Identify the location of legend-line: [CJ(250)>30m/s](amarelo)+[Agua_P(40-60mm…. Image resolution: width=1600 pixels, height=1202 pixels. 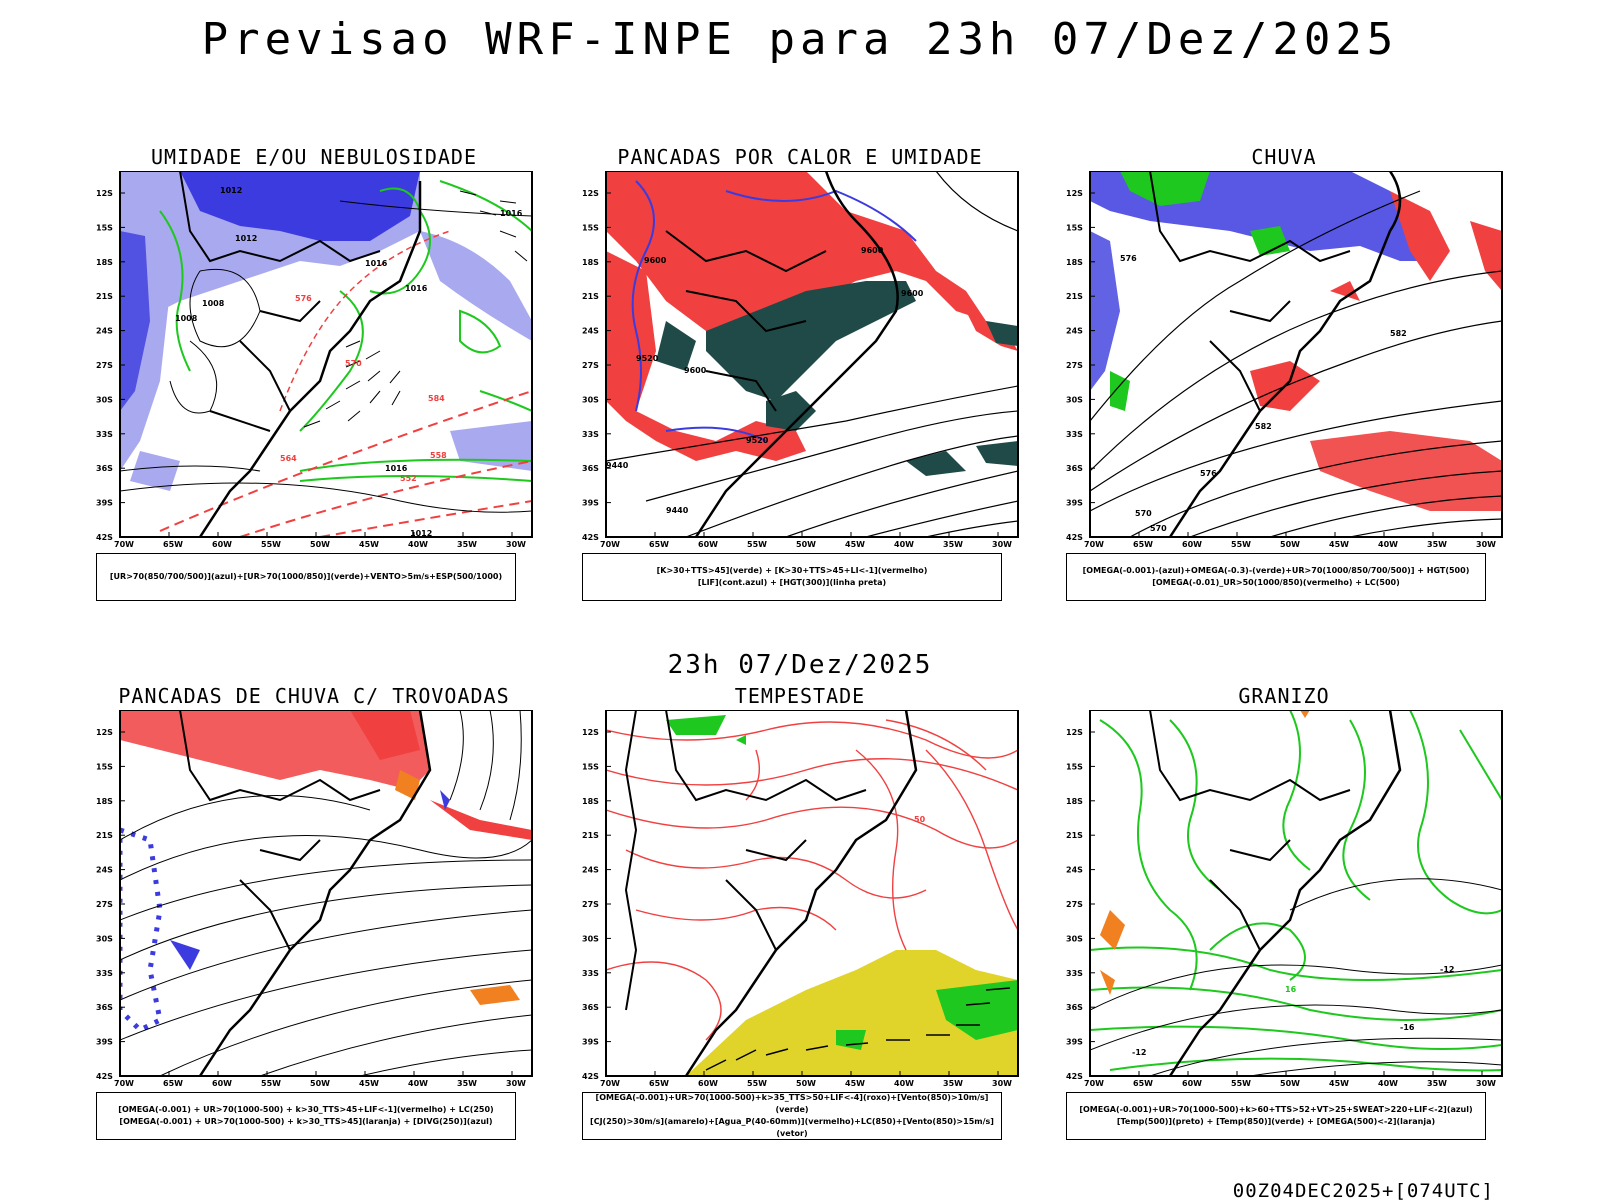
(792, 1127).